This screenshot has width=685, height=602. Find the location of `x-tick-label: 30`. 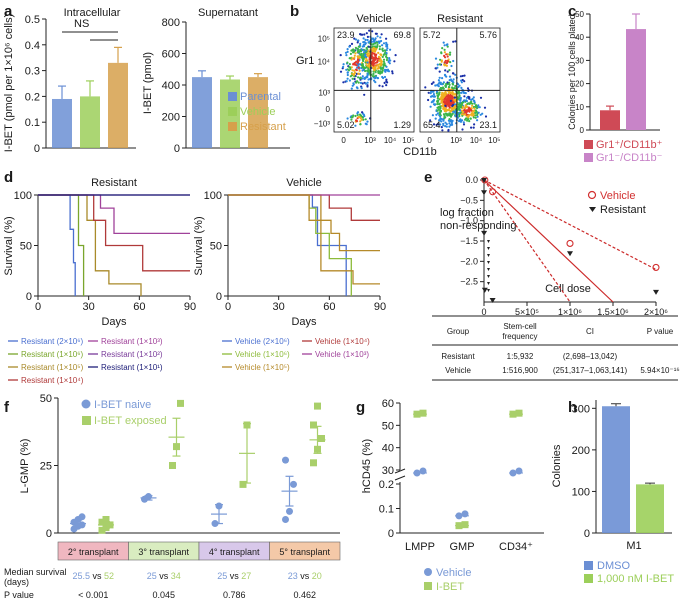

x-tick-label: 30 is located at coordinates (89, 307).